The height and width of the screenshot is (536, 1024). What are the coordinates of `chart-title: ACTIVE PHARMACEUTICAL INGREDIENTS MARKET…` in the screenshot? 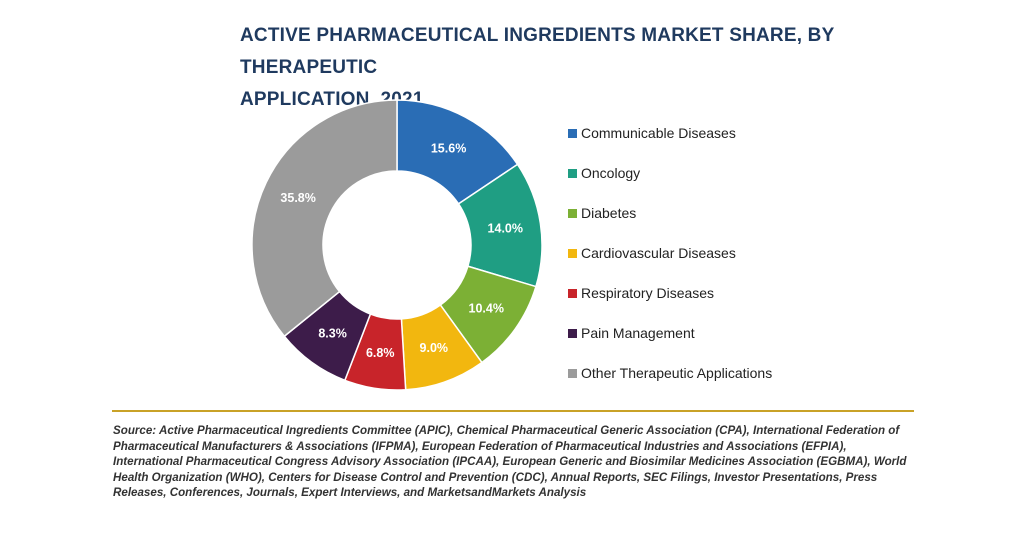 It's located at (590, 68).